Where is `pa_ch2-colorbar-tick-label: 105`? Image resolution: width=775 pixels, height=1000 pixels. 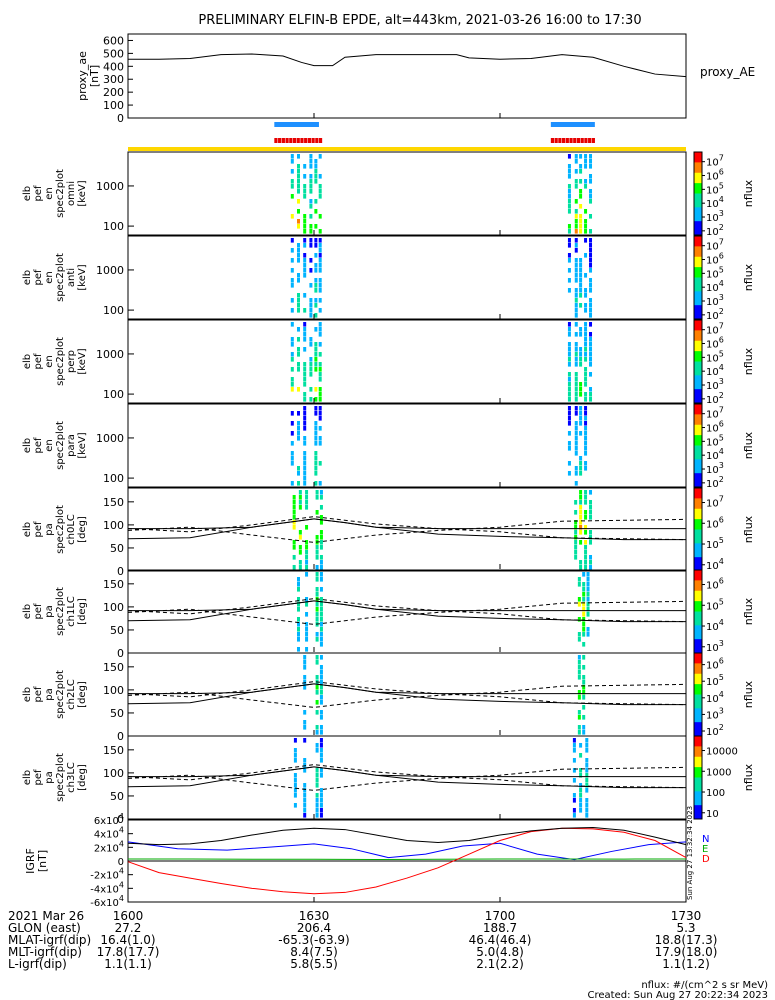
pa_ch2-colorbar-tick-label: 105 is located at coordinates (715, 680).